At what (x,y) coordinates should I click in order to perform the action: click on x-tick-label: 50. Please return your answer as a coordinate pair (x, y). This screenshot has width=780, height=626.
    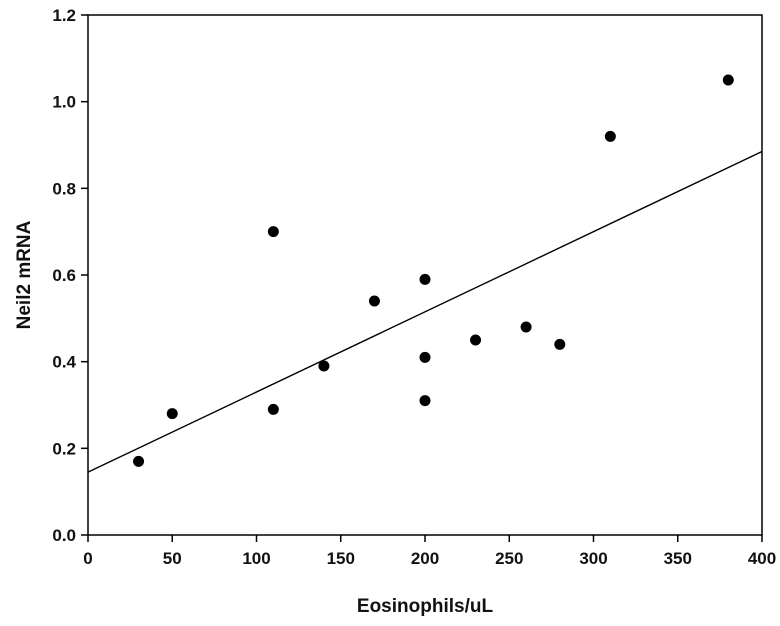
    Looking at the image, I should click on (172, 558).